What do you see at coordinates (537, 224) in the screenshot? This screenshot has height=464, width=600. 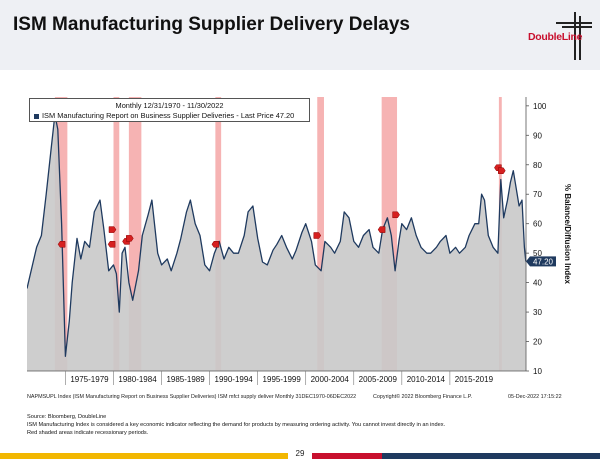 I see `y-tick-label: 60` at bounding box center [537, 224].